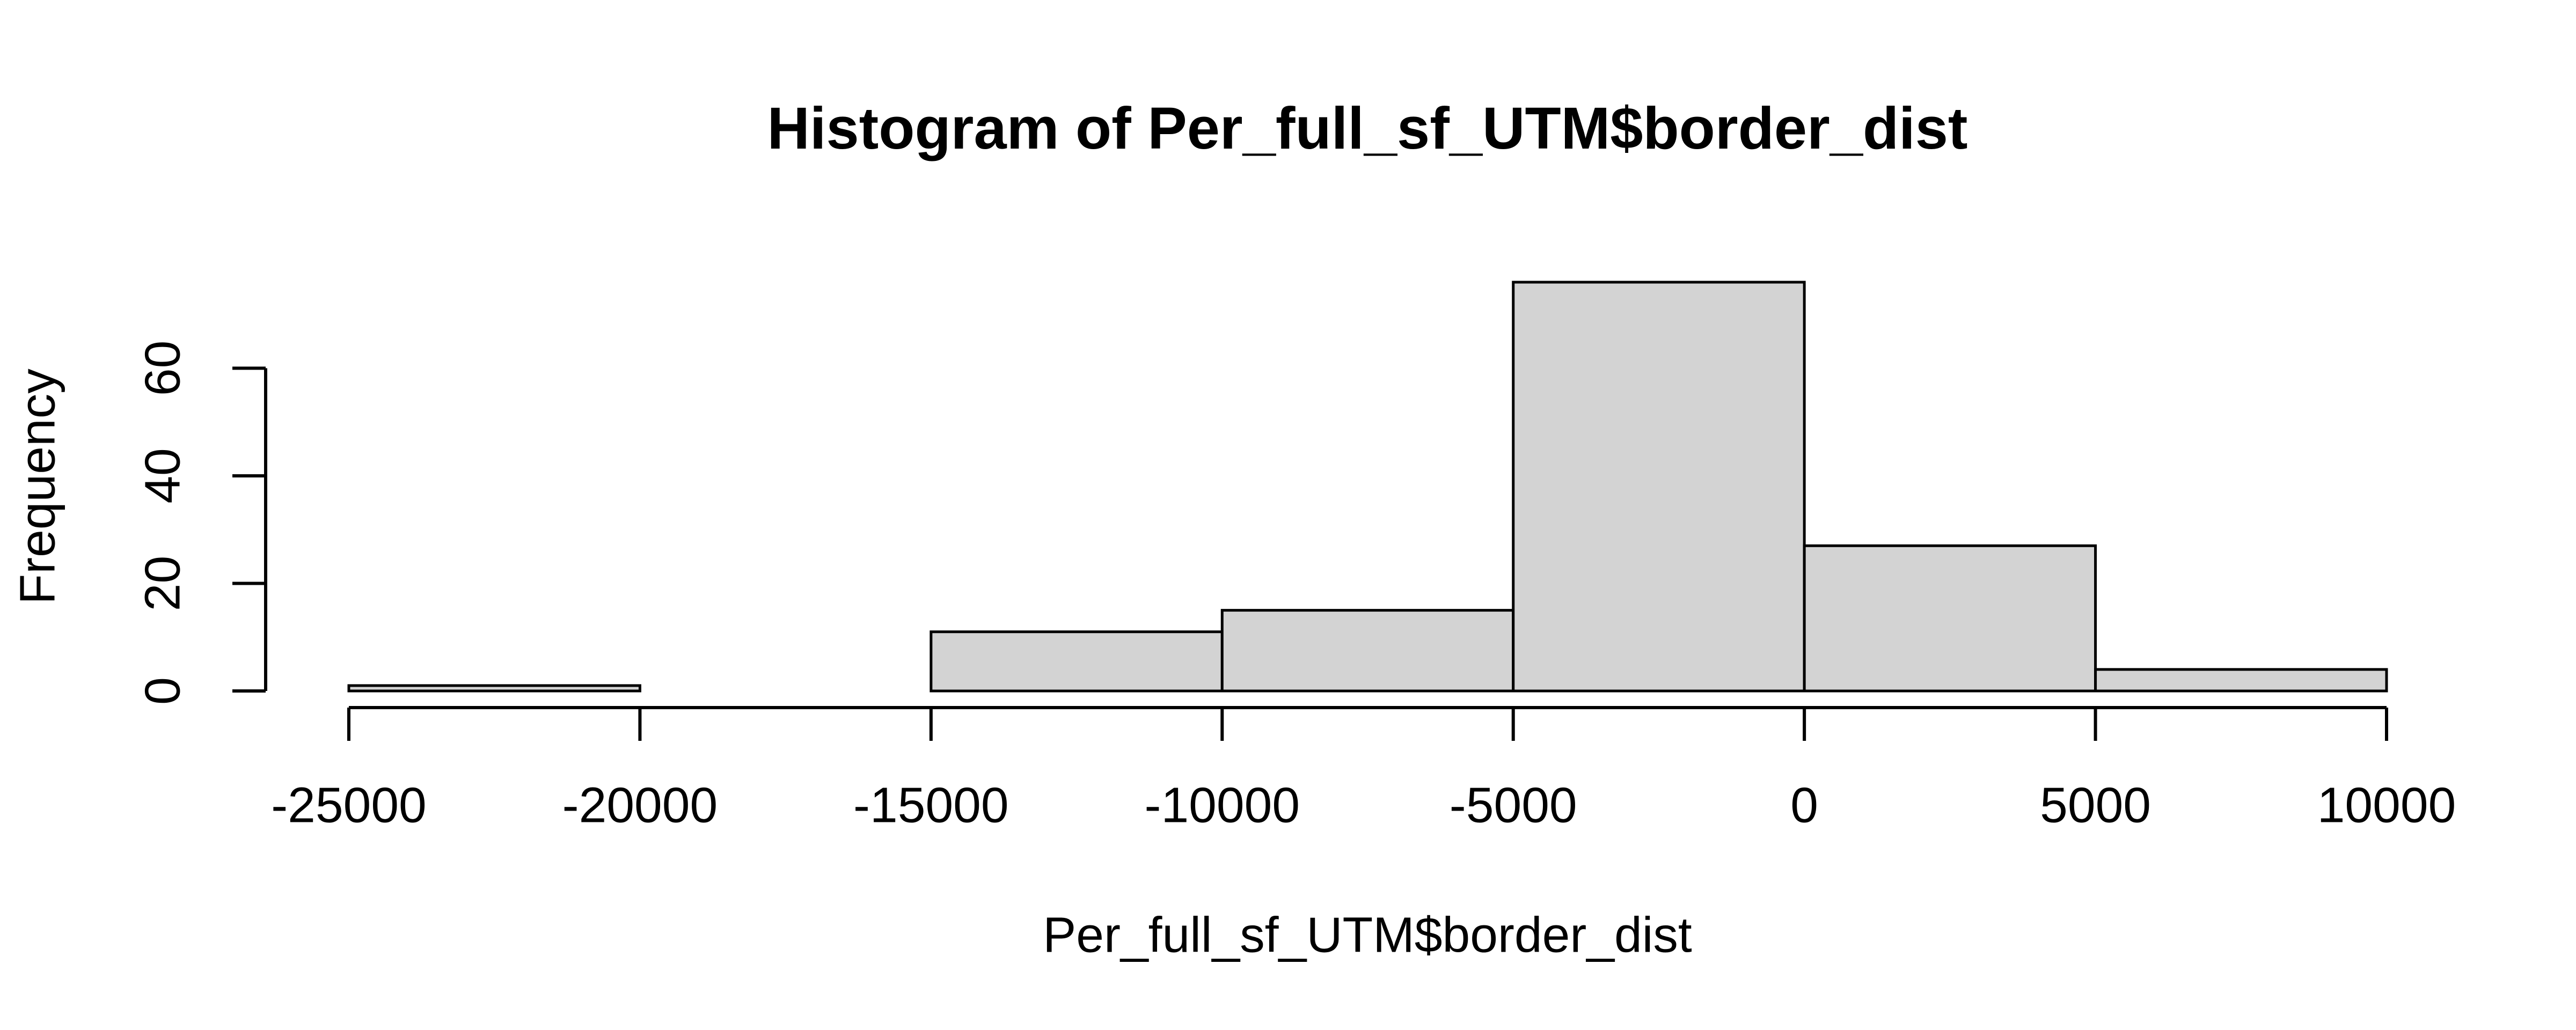 The image size is (2576, 1030). I want to click on x-tick-label: -10000, so click(1222, 805).